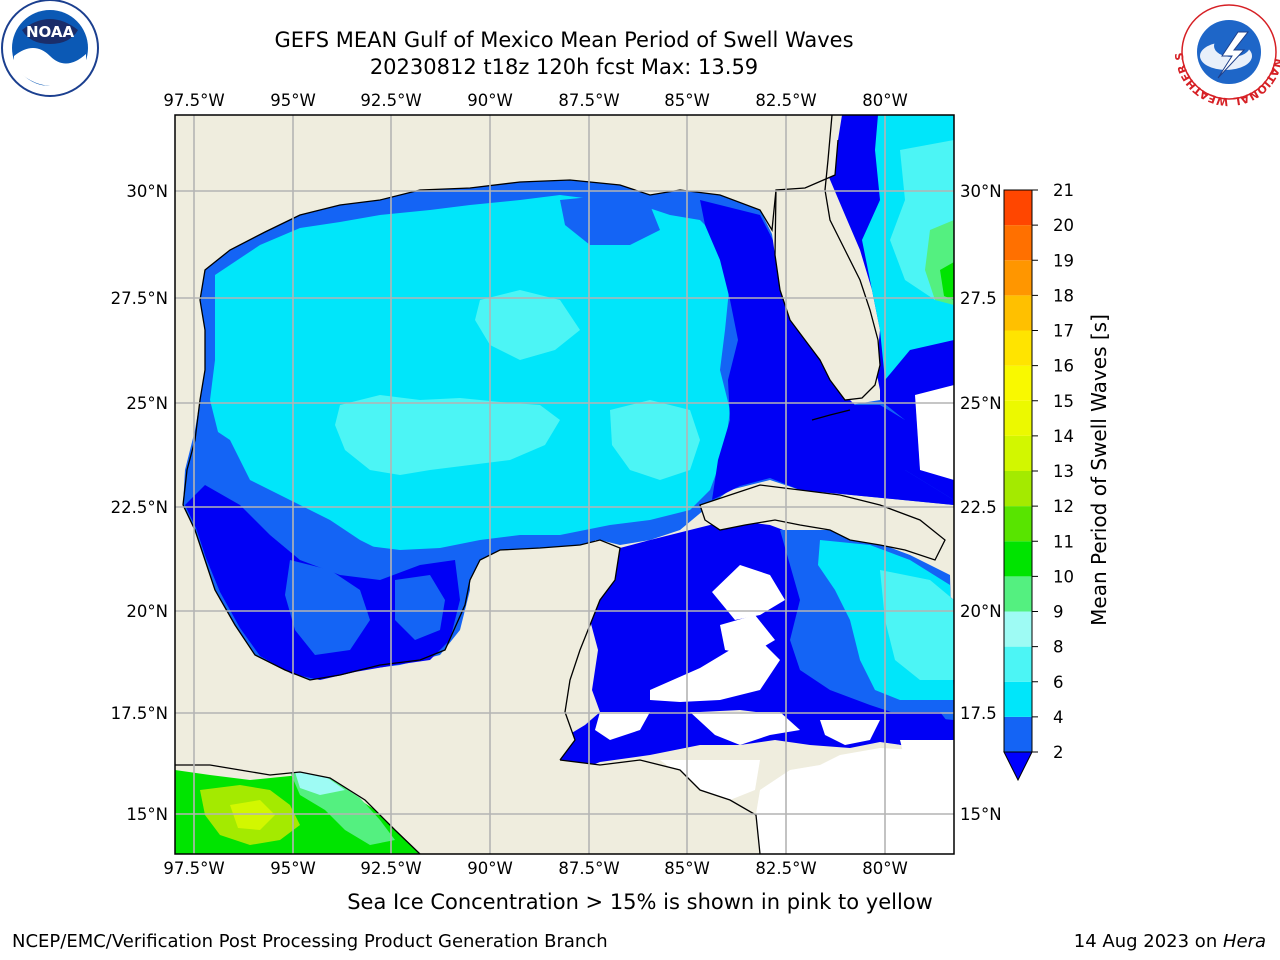  I want to click on colorbar-tick-label: 12, so click(1063, 506).